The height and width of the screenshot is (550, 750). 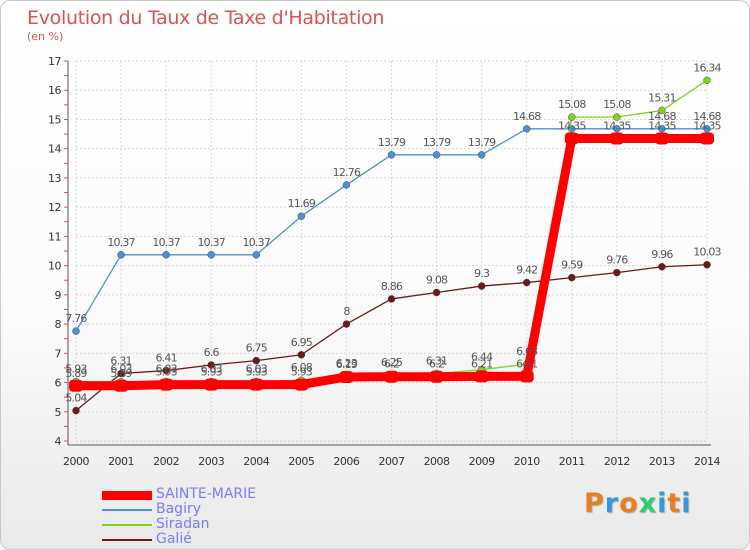 I want to click on x-tick-label: 2003, so click(x=211, y=461).